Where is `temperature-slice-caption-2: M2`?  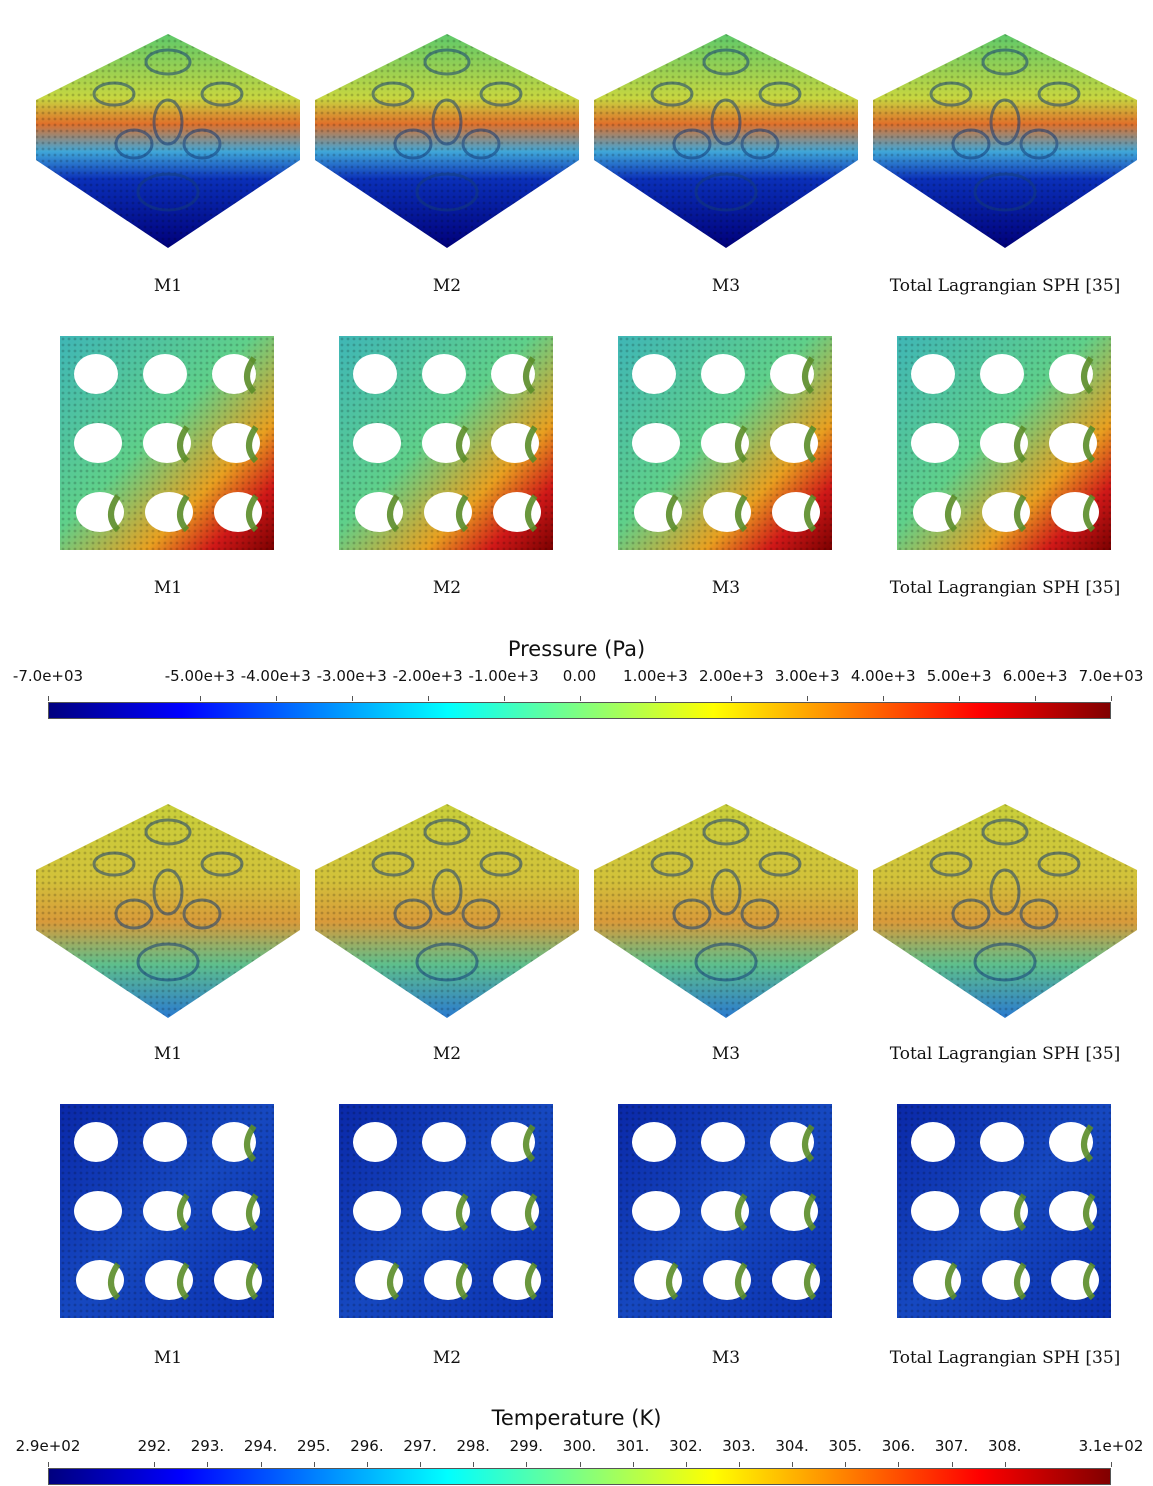
temperature-slice-caption-2: M2 is located at coordinates (447, 1358).